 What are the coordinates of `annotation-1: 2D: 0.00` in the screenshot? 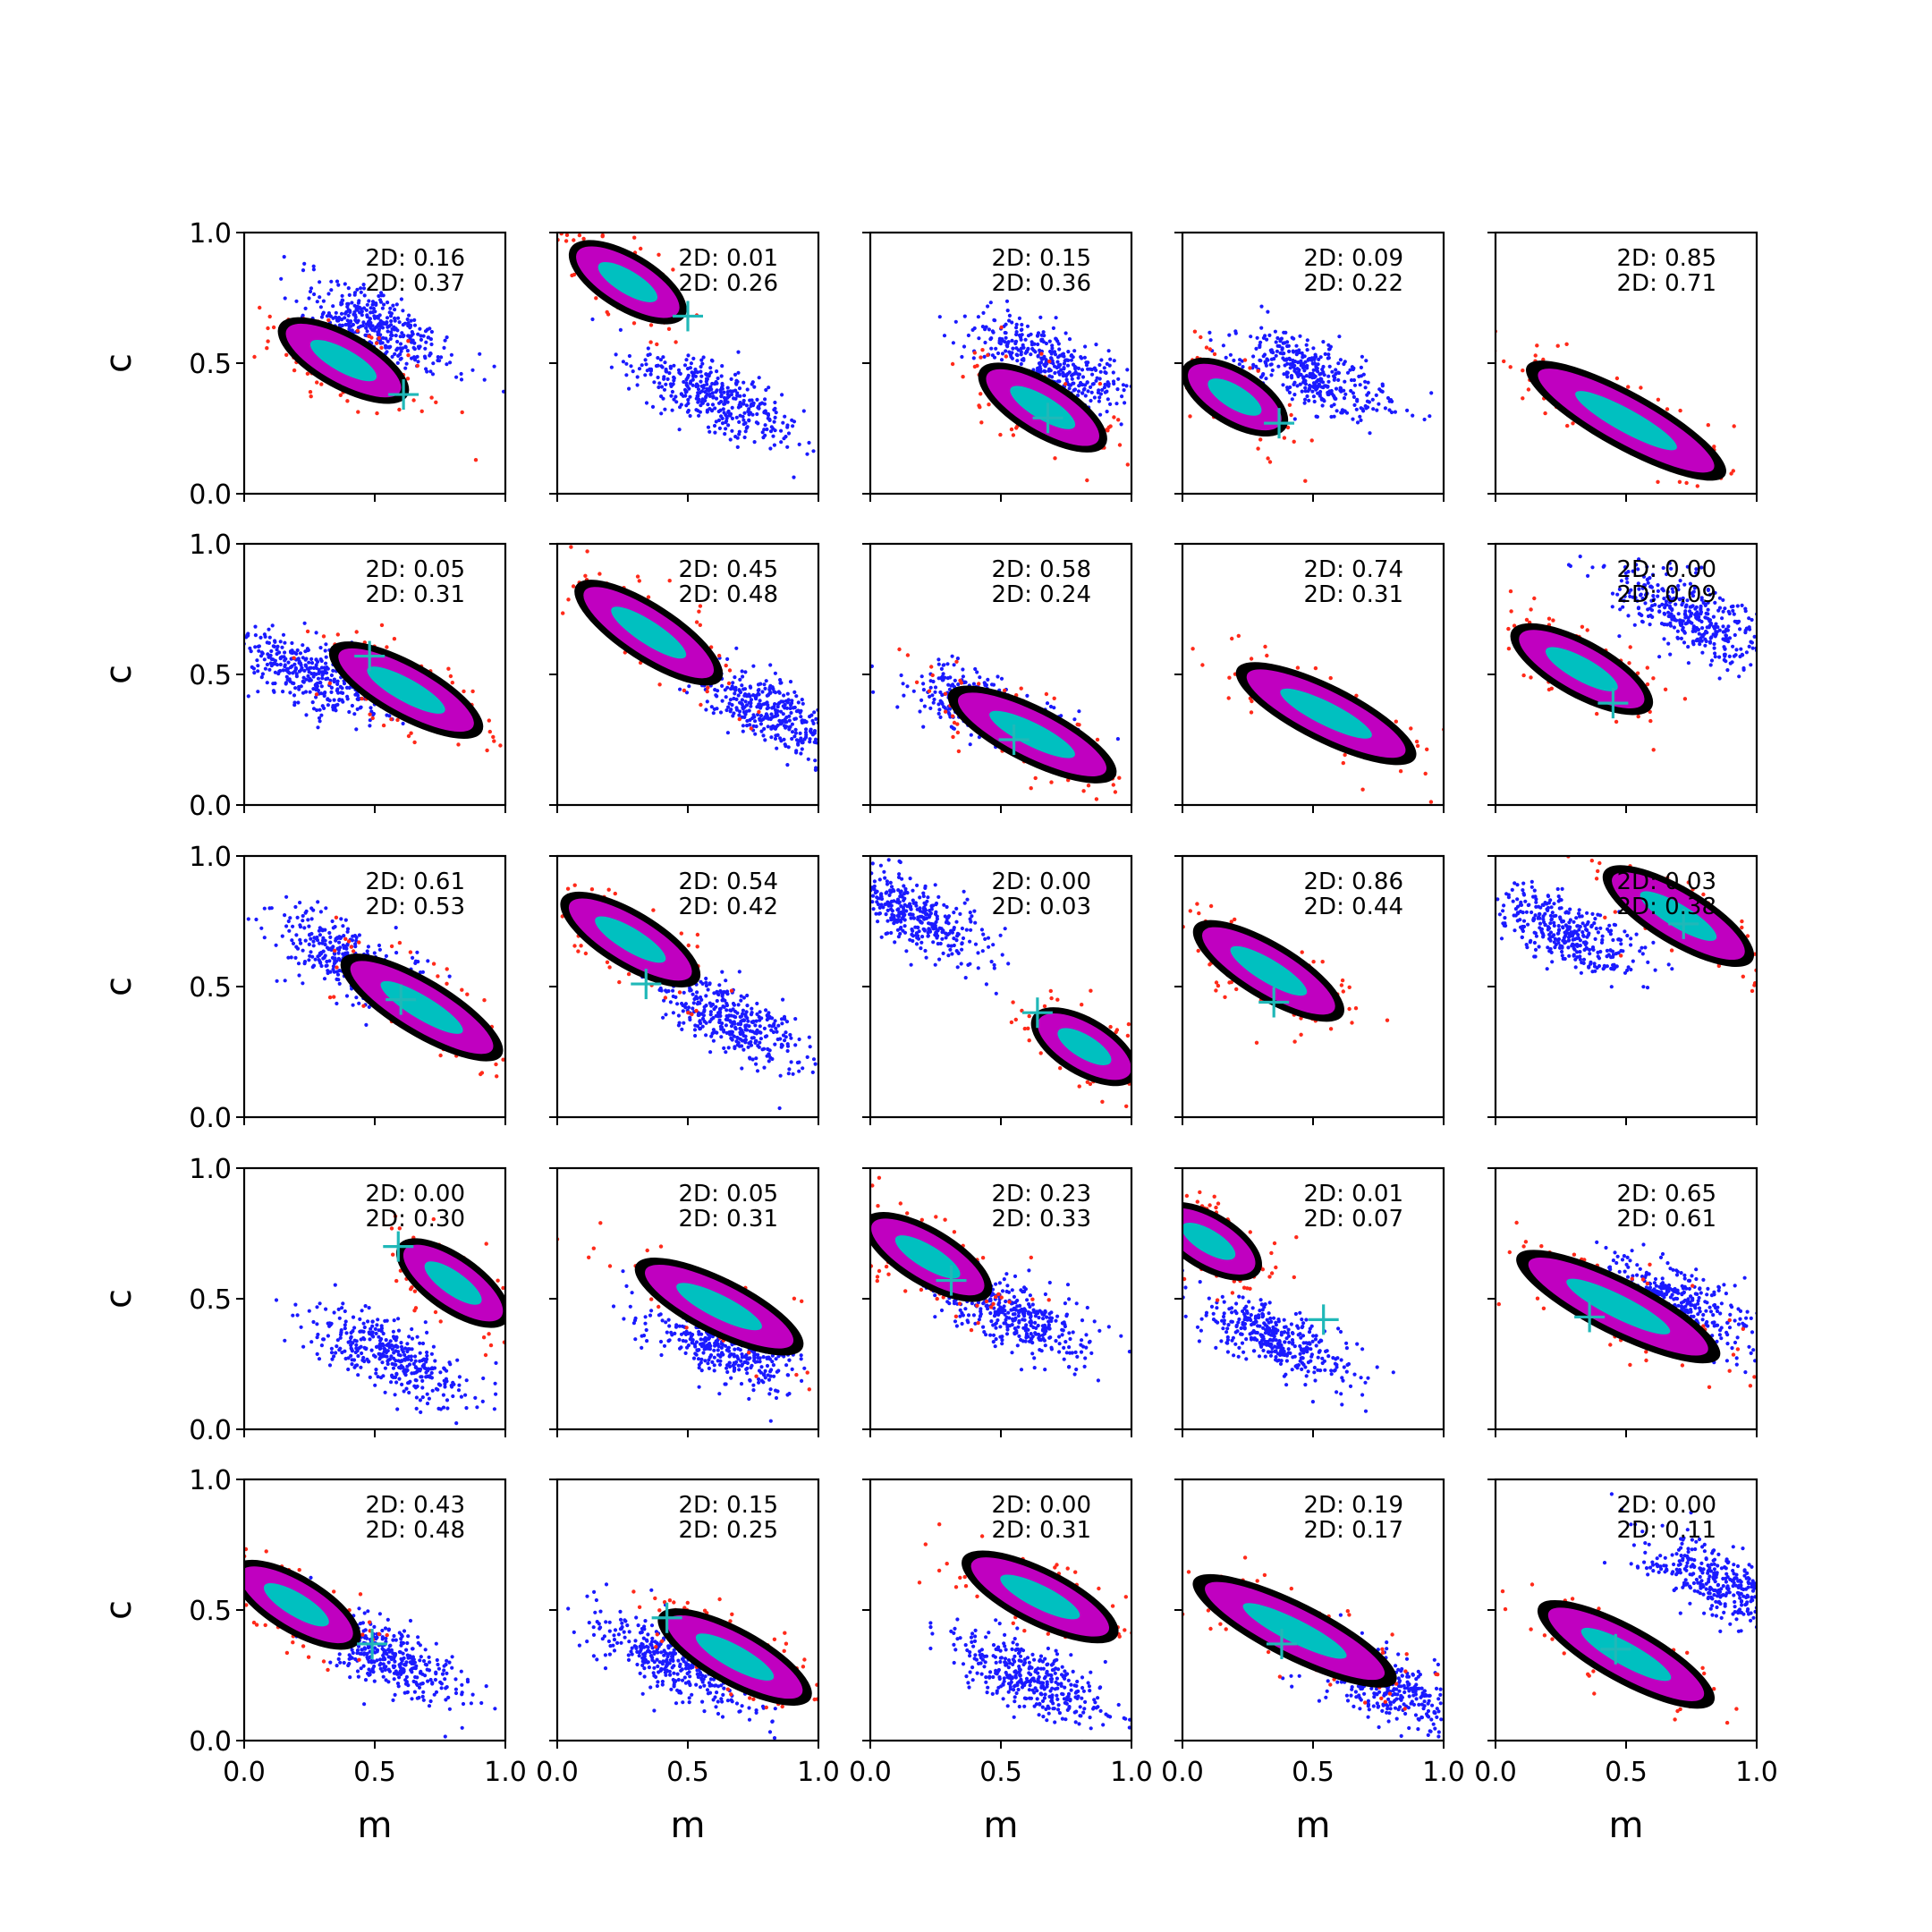 It's located at (1666, 569).